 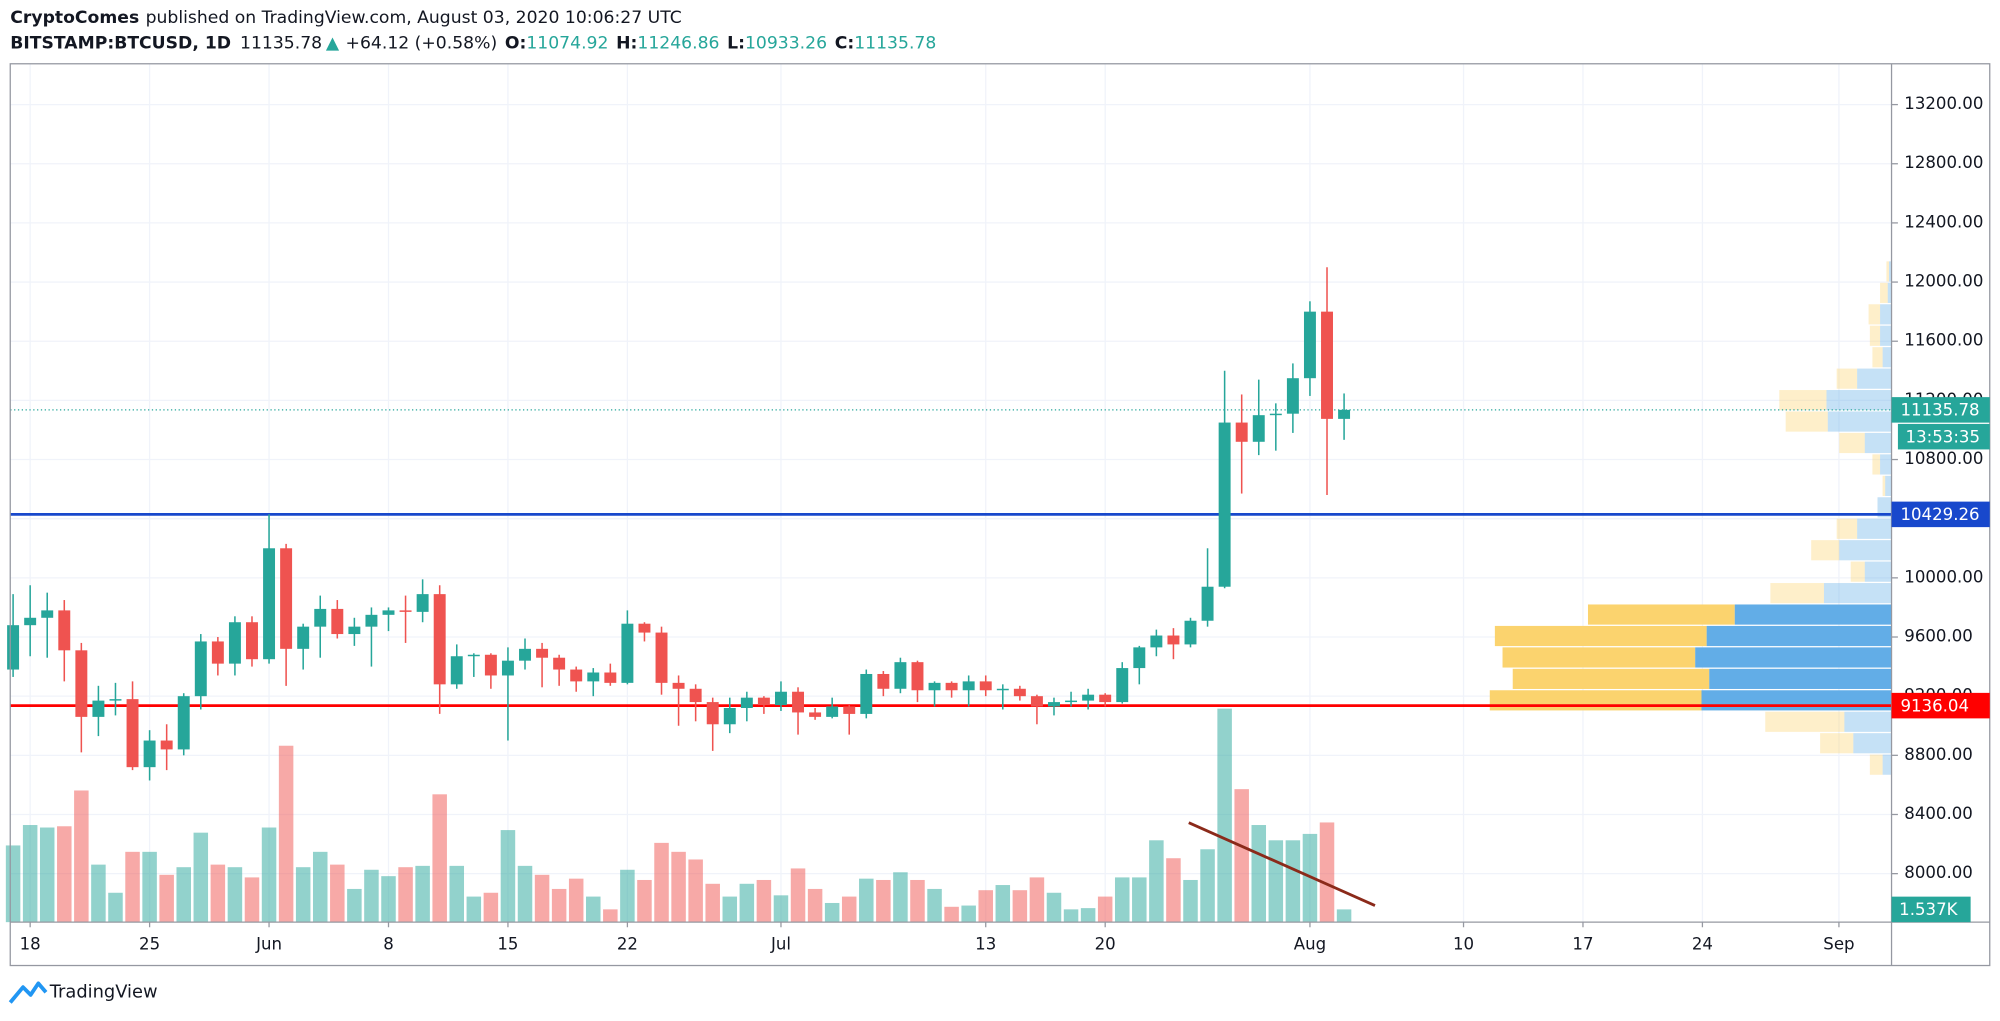 I want to click on y-tick-label: 13200.00, so click(x=1943, y=103).